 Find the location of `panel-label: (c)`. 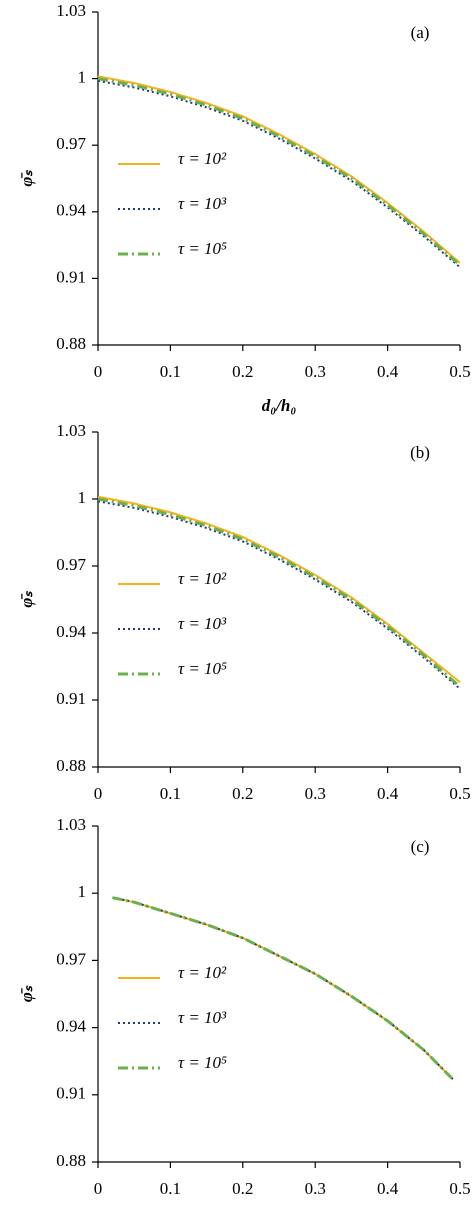

panel-label: (c) is located at coordinates (420, 846).